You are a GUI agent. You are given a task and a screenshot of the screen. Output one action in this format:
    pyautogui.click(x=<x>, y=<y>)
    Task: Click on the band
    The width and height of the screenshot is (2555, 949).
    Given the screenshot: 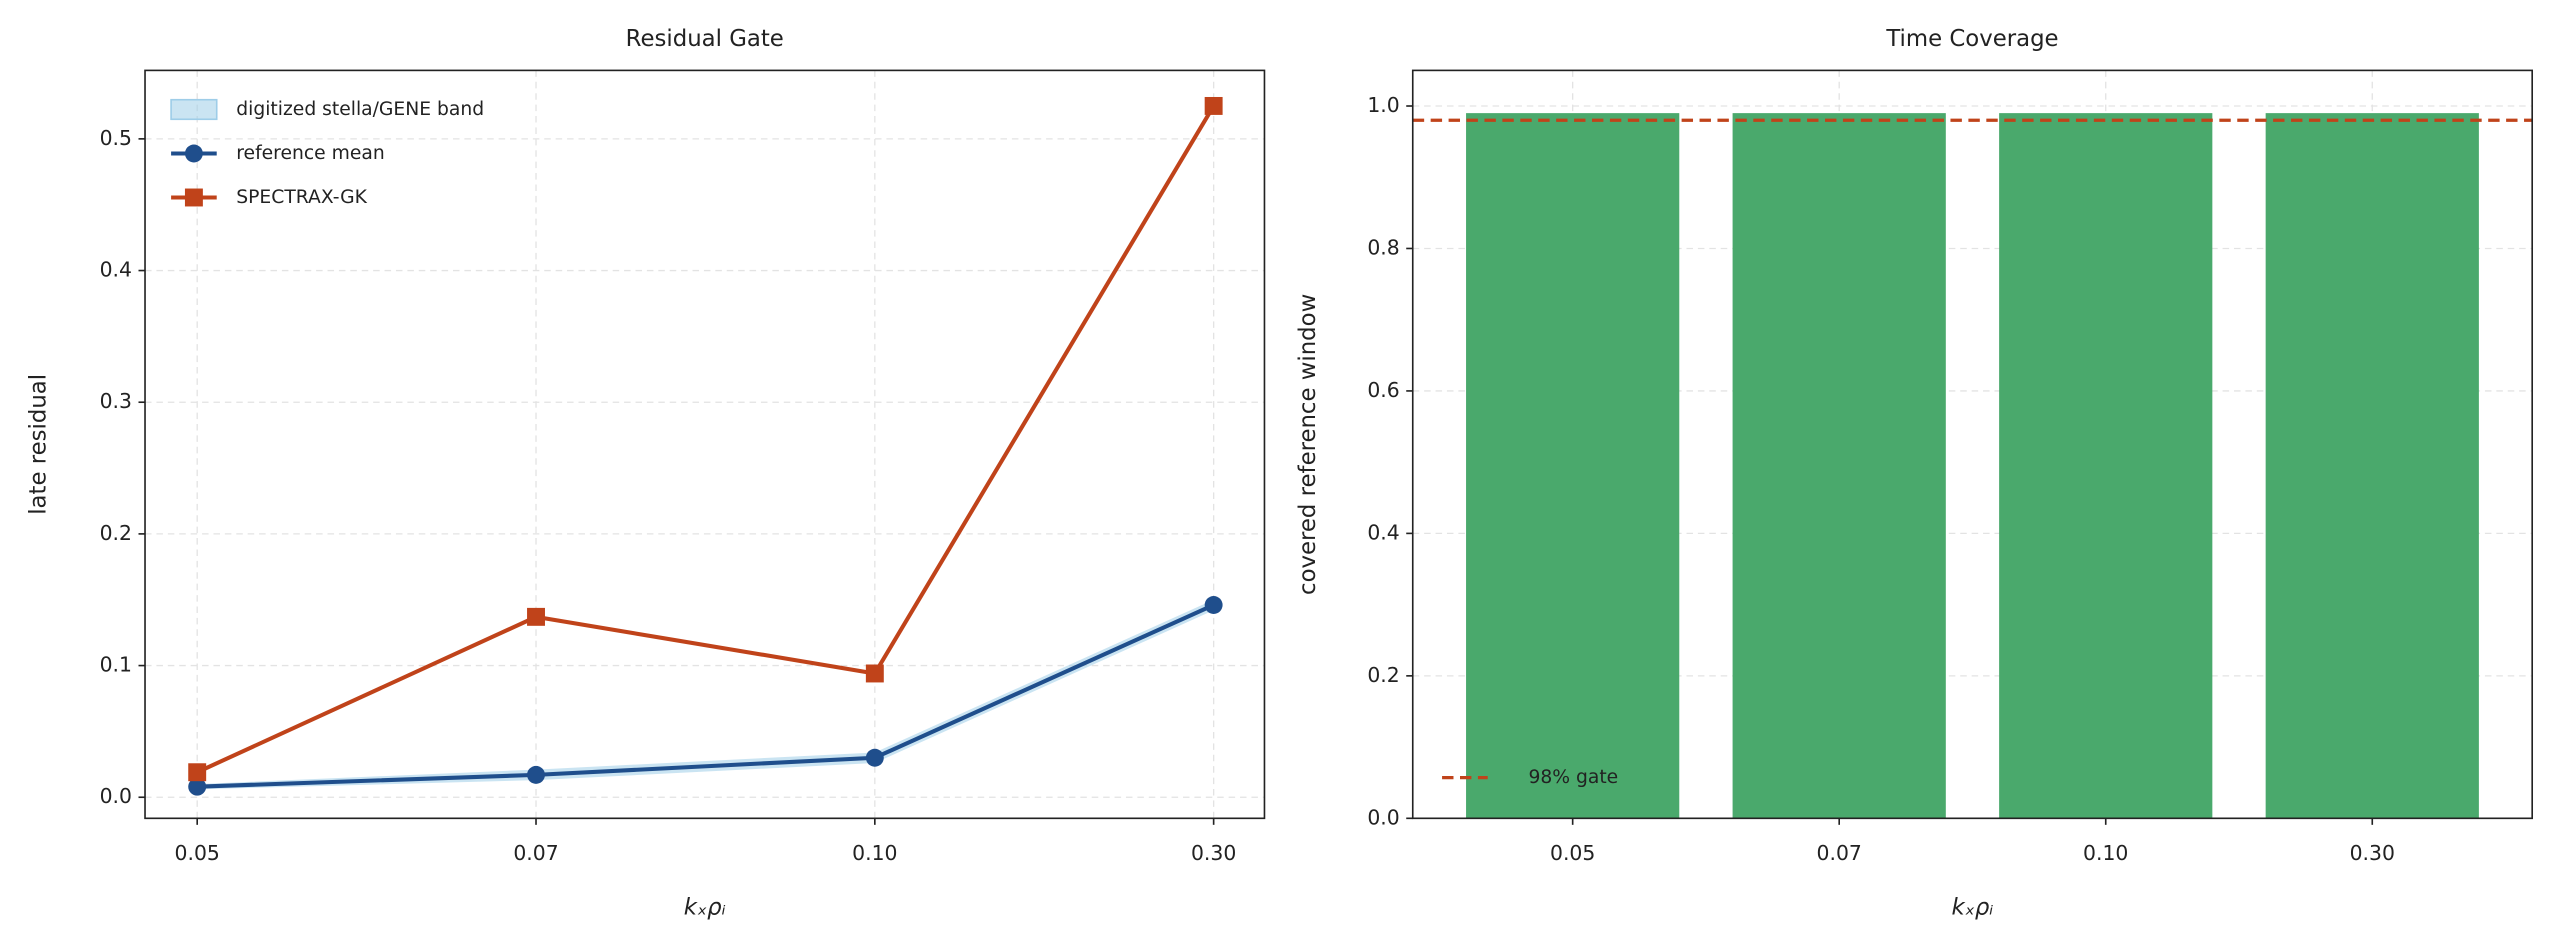 What is the action you would take?
    pyautogui.click(x=705, y=694)
    